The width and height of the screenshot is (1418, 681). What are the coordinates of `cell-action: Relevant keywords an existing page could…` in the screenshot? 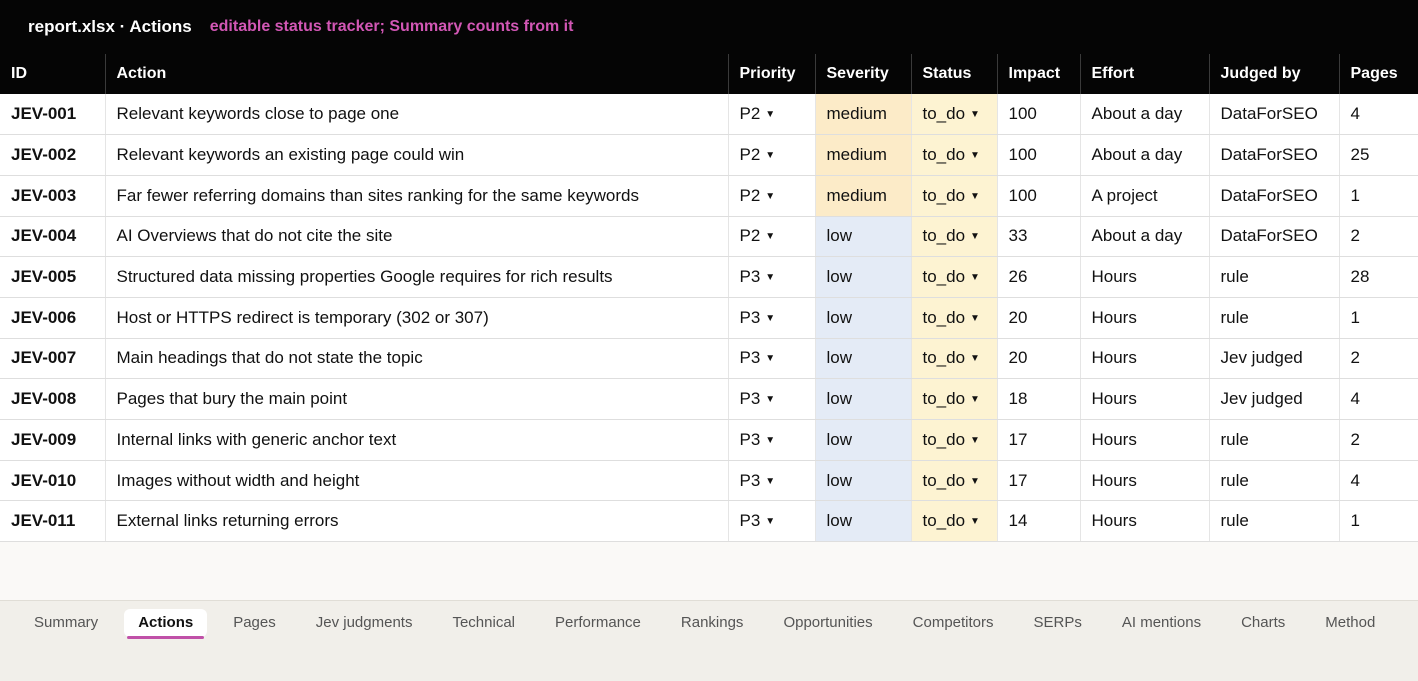 It's located at (416, 155).